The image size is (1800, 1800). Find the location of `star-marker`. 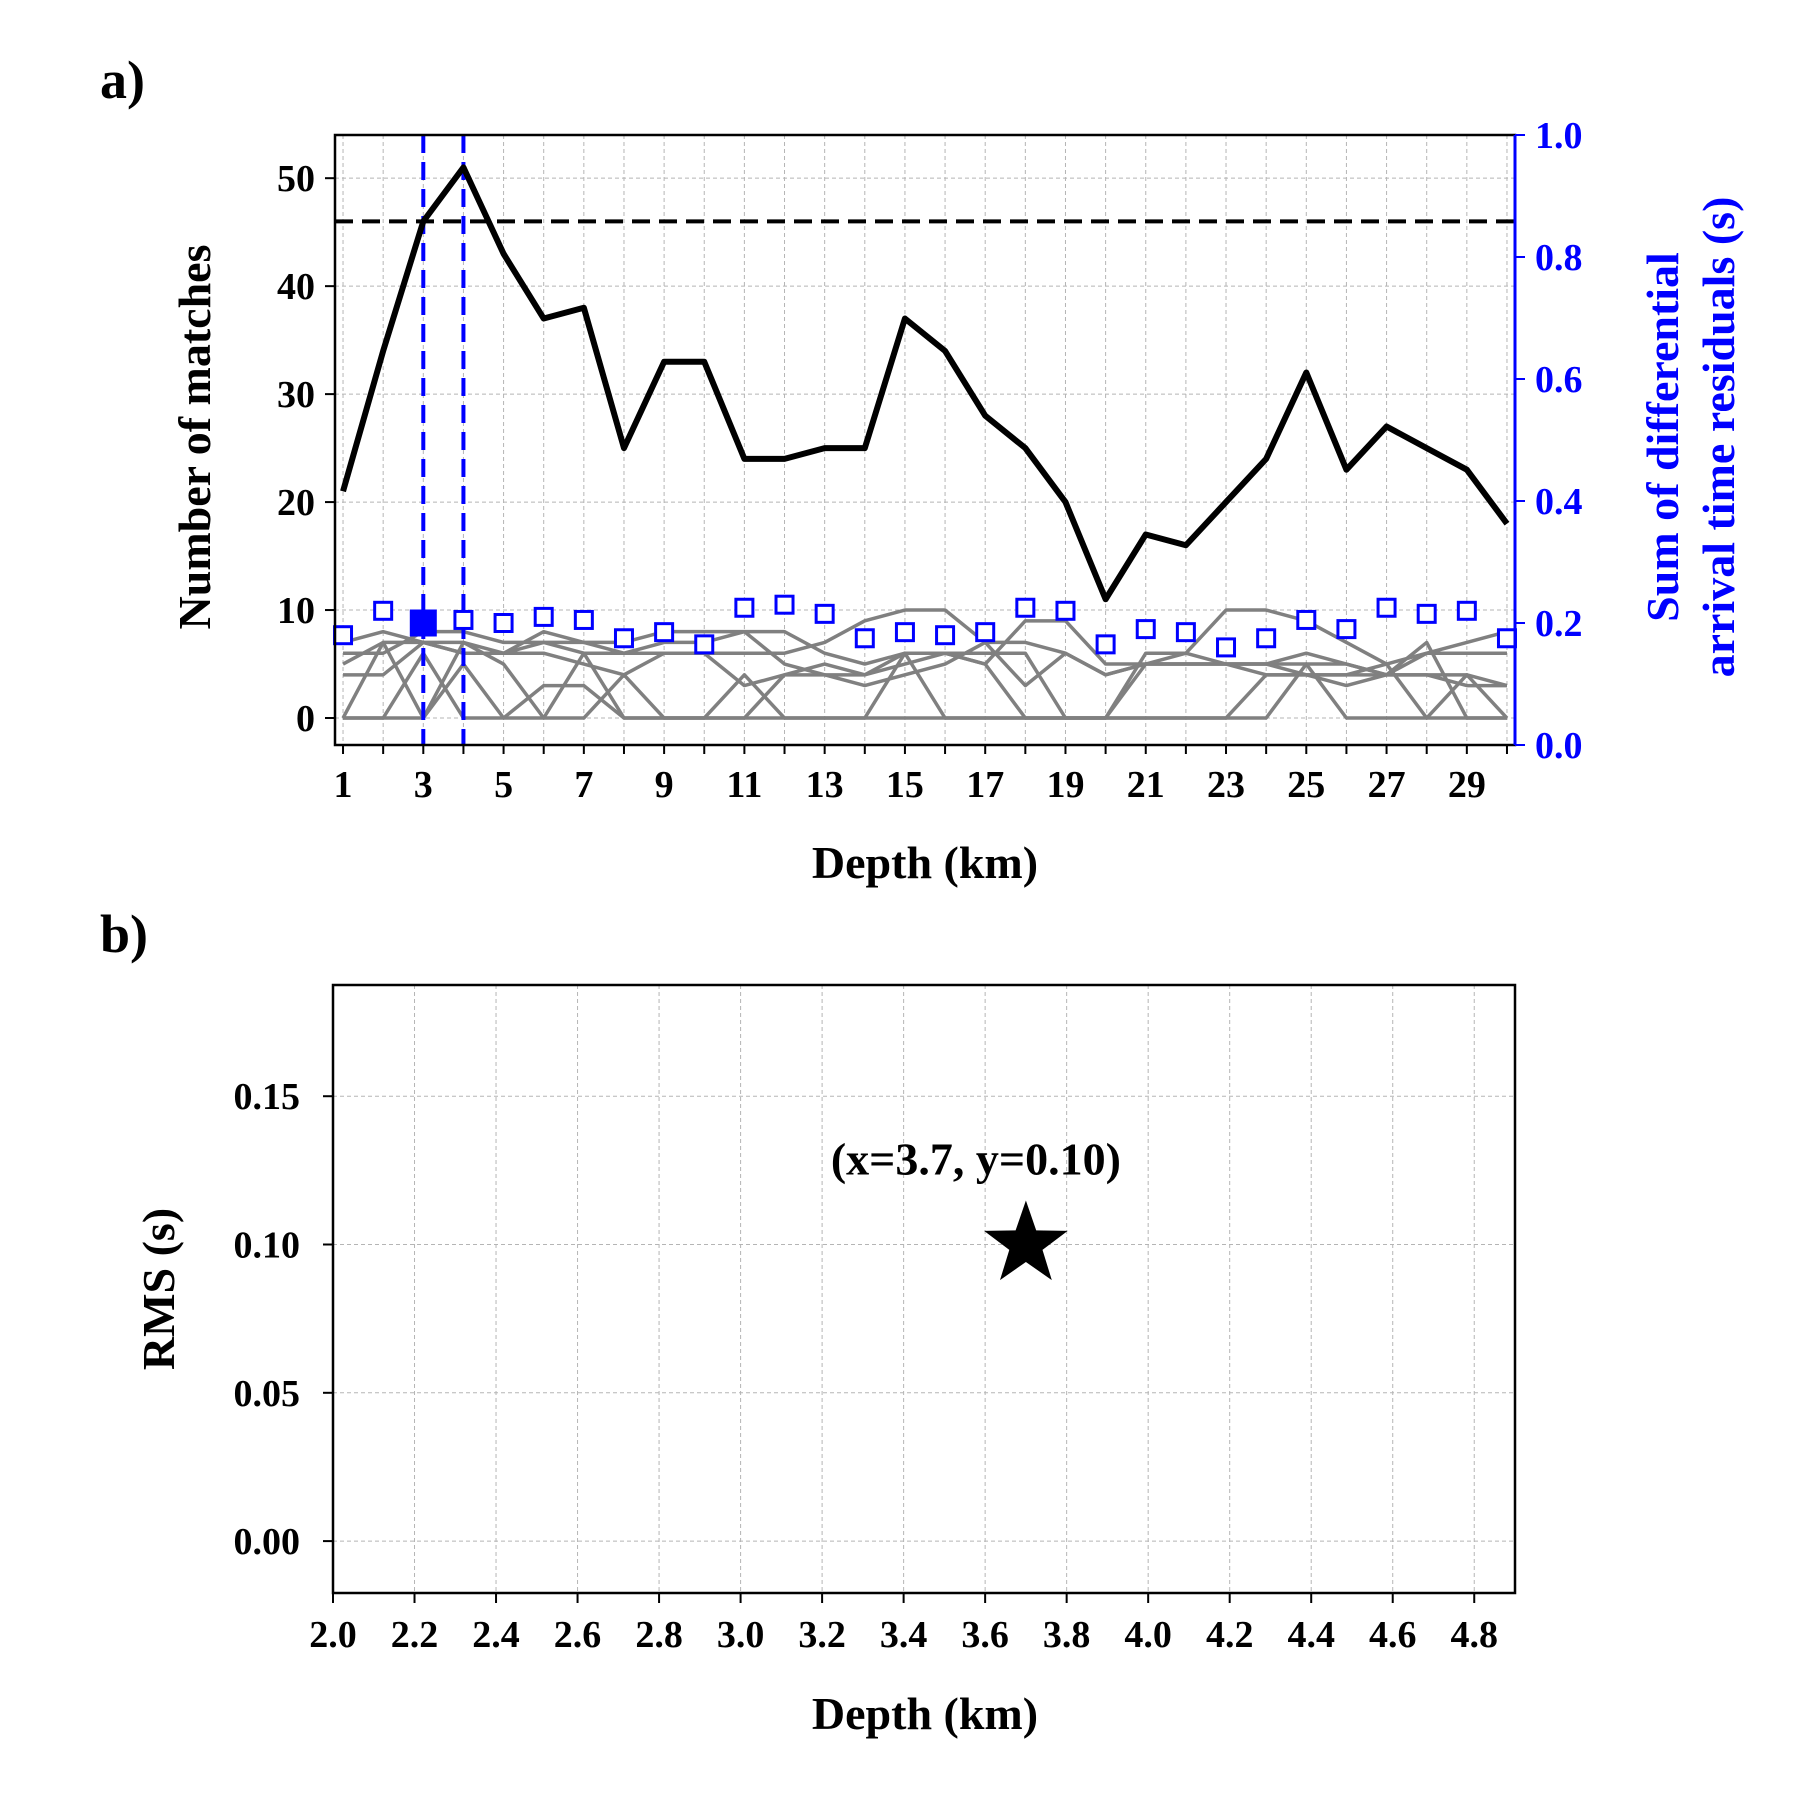

star-marker is located at coordinates (1026, 1240).